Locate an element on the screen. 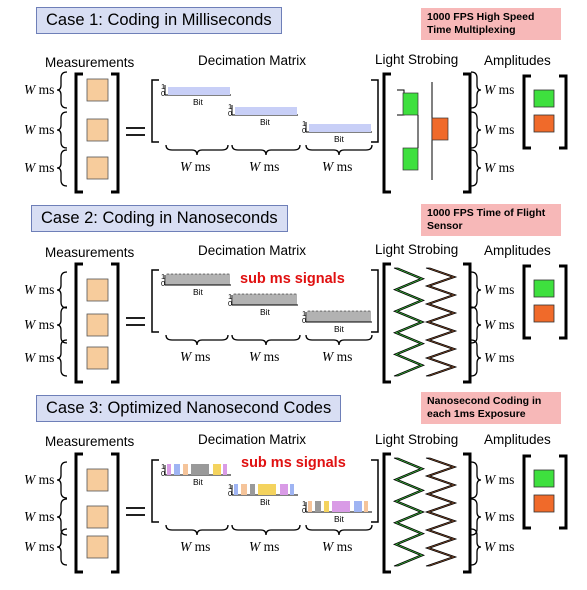 The image size is (587, 590). case-2-row-1-left-brace is located at coordinates (62, 290).